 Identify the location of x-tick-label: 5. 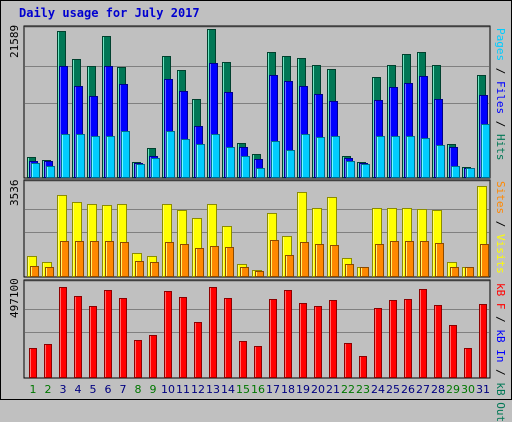
(93, 389).